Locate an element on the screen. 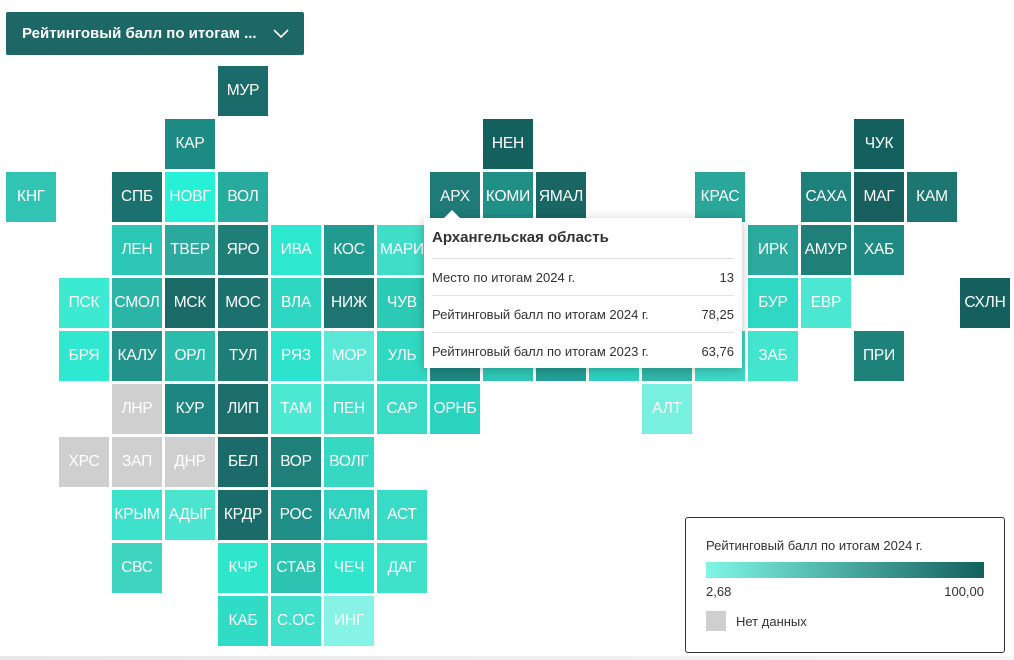  region-tile-с.ос: С.ОС is located at coordinates (296, 621).